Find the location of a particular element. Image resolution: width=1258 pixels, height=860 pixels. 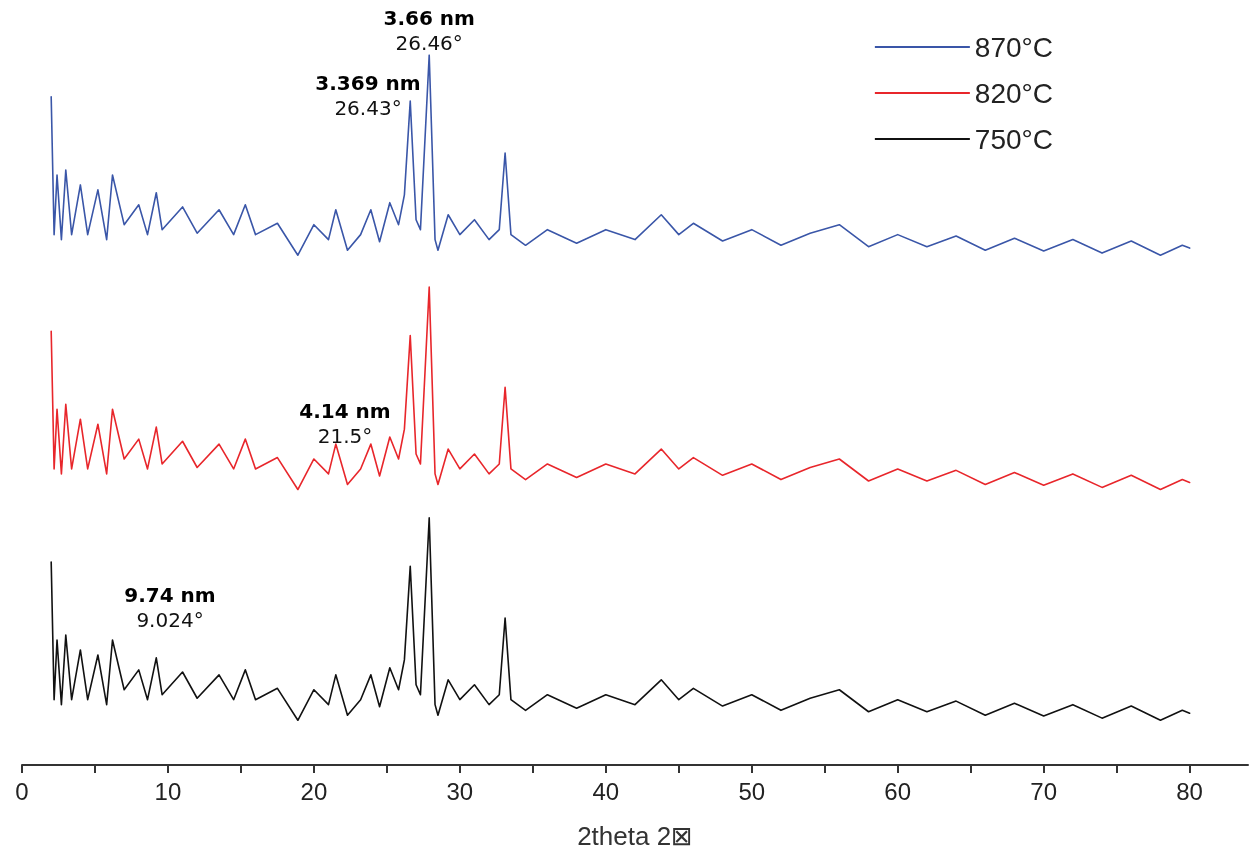

x-tick-label: 70 is located at coordinates (1044, 791).